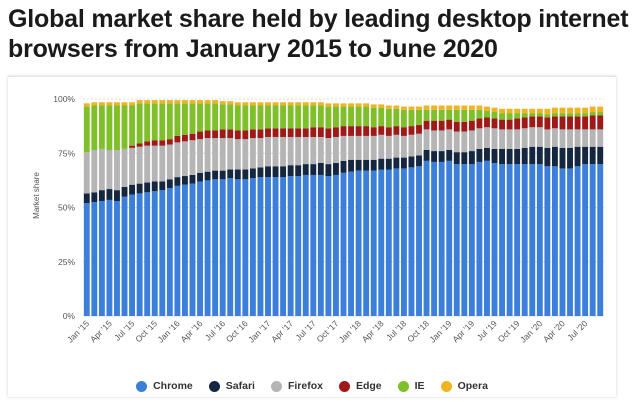 This screenshot has height=402, width=640. What do you see at coordinates (463, 331) in the screenshot?
I see `x-tick-label: Apr '19` at bounding box center [463, 331].